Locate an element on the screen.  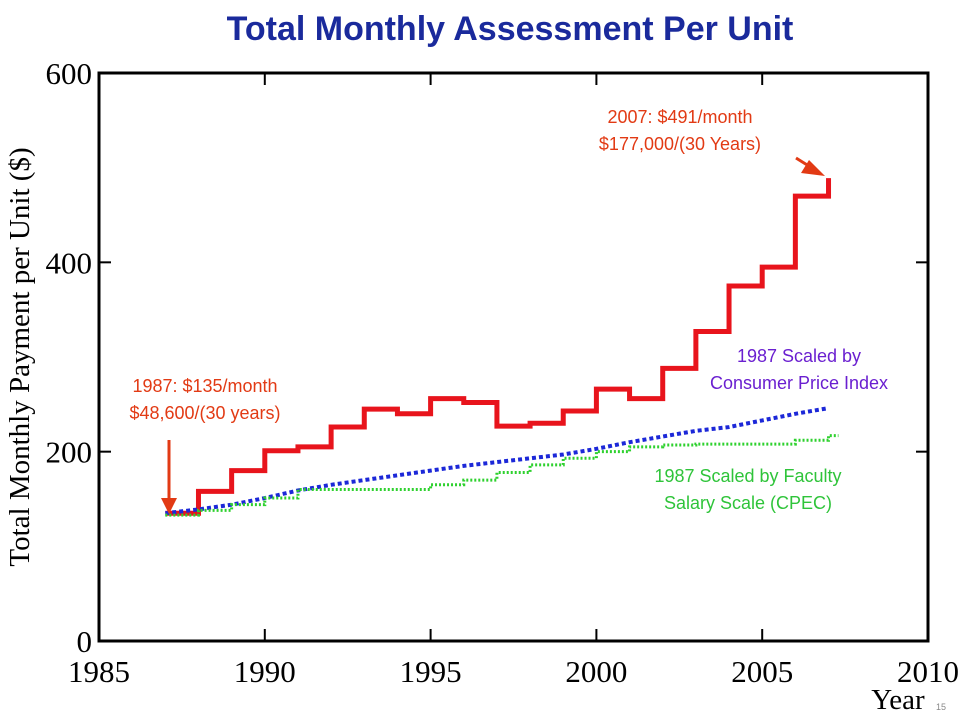
y-tick-label: 400 is located at coordinates (69, 262).